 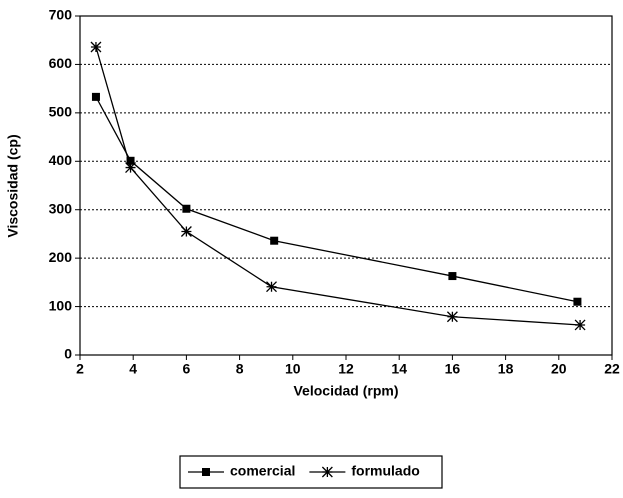 What do you see at coordinates (61, 112) in the screenshot?
I see `y-tick-label: 500` at bounding box center [61, 112].